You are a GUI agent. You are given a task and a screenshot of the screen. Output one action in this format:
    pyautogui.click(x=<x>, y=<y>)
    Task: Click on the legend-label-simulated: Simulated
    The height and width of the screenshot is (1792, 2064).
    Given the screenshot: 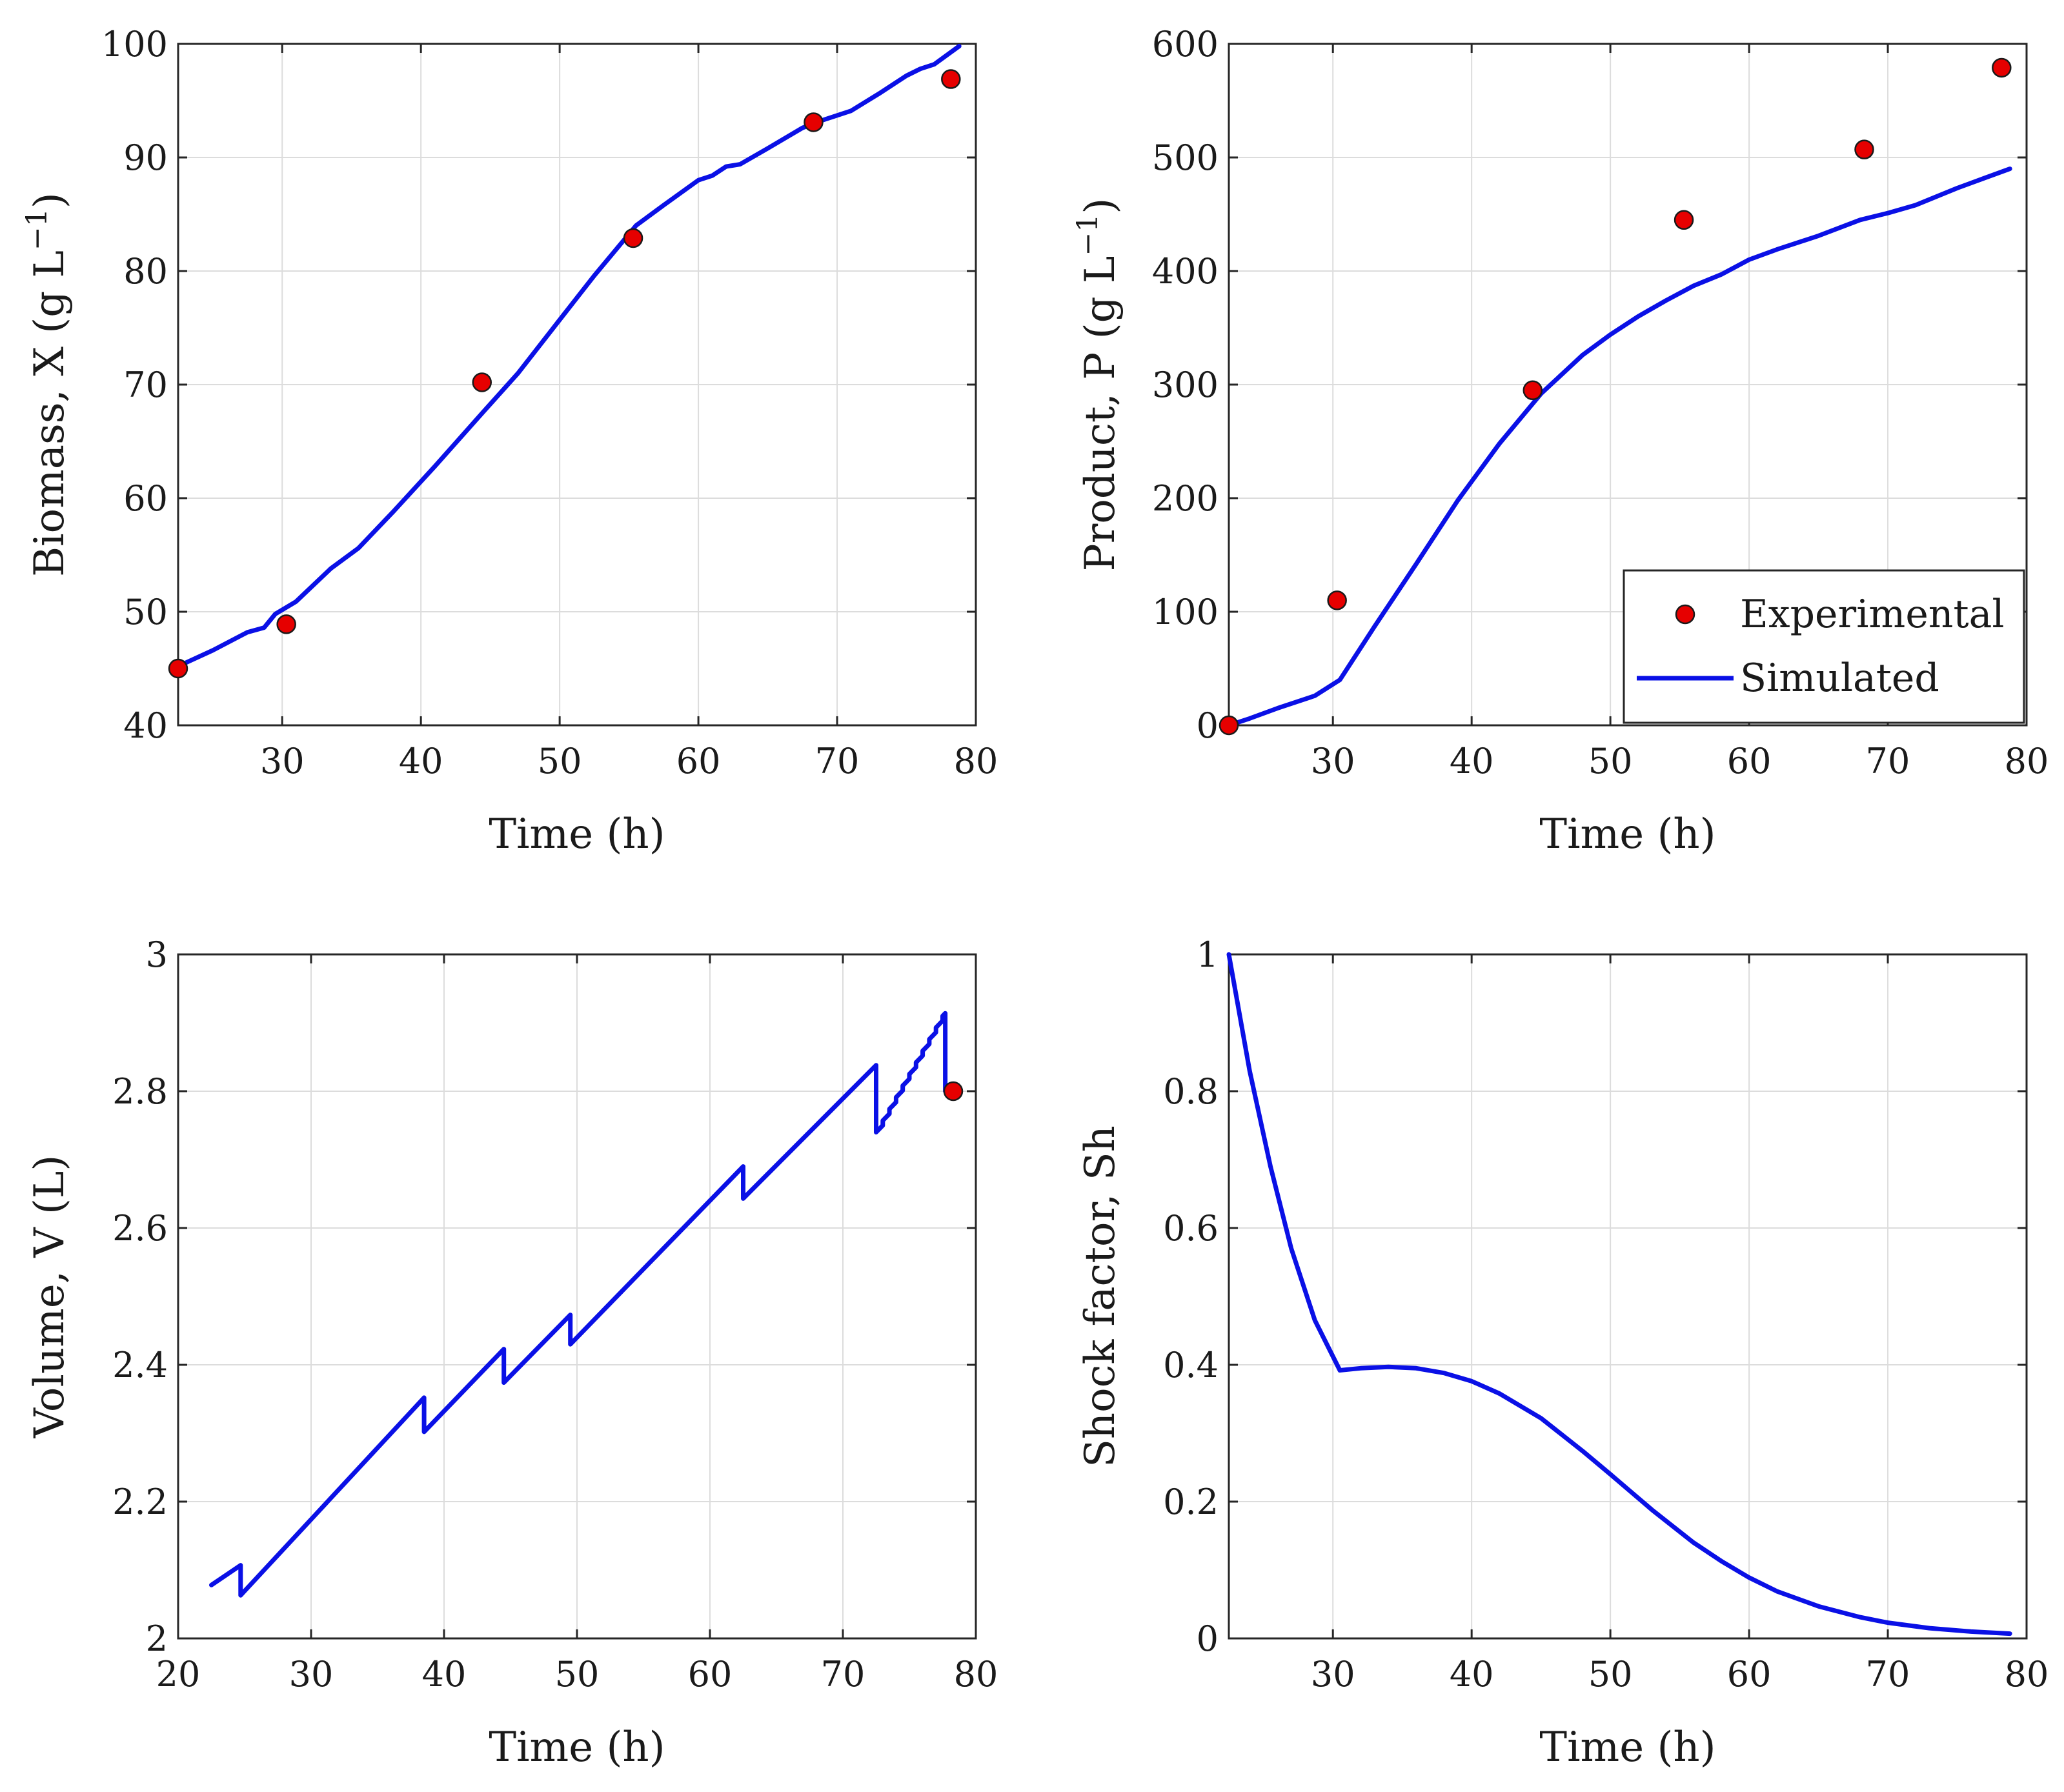 What is the action you would take?
    pyautogui.click(x=1839, y=678)
    